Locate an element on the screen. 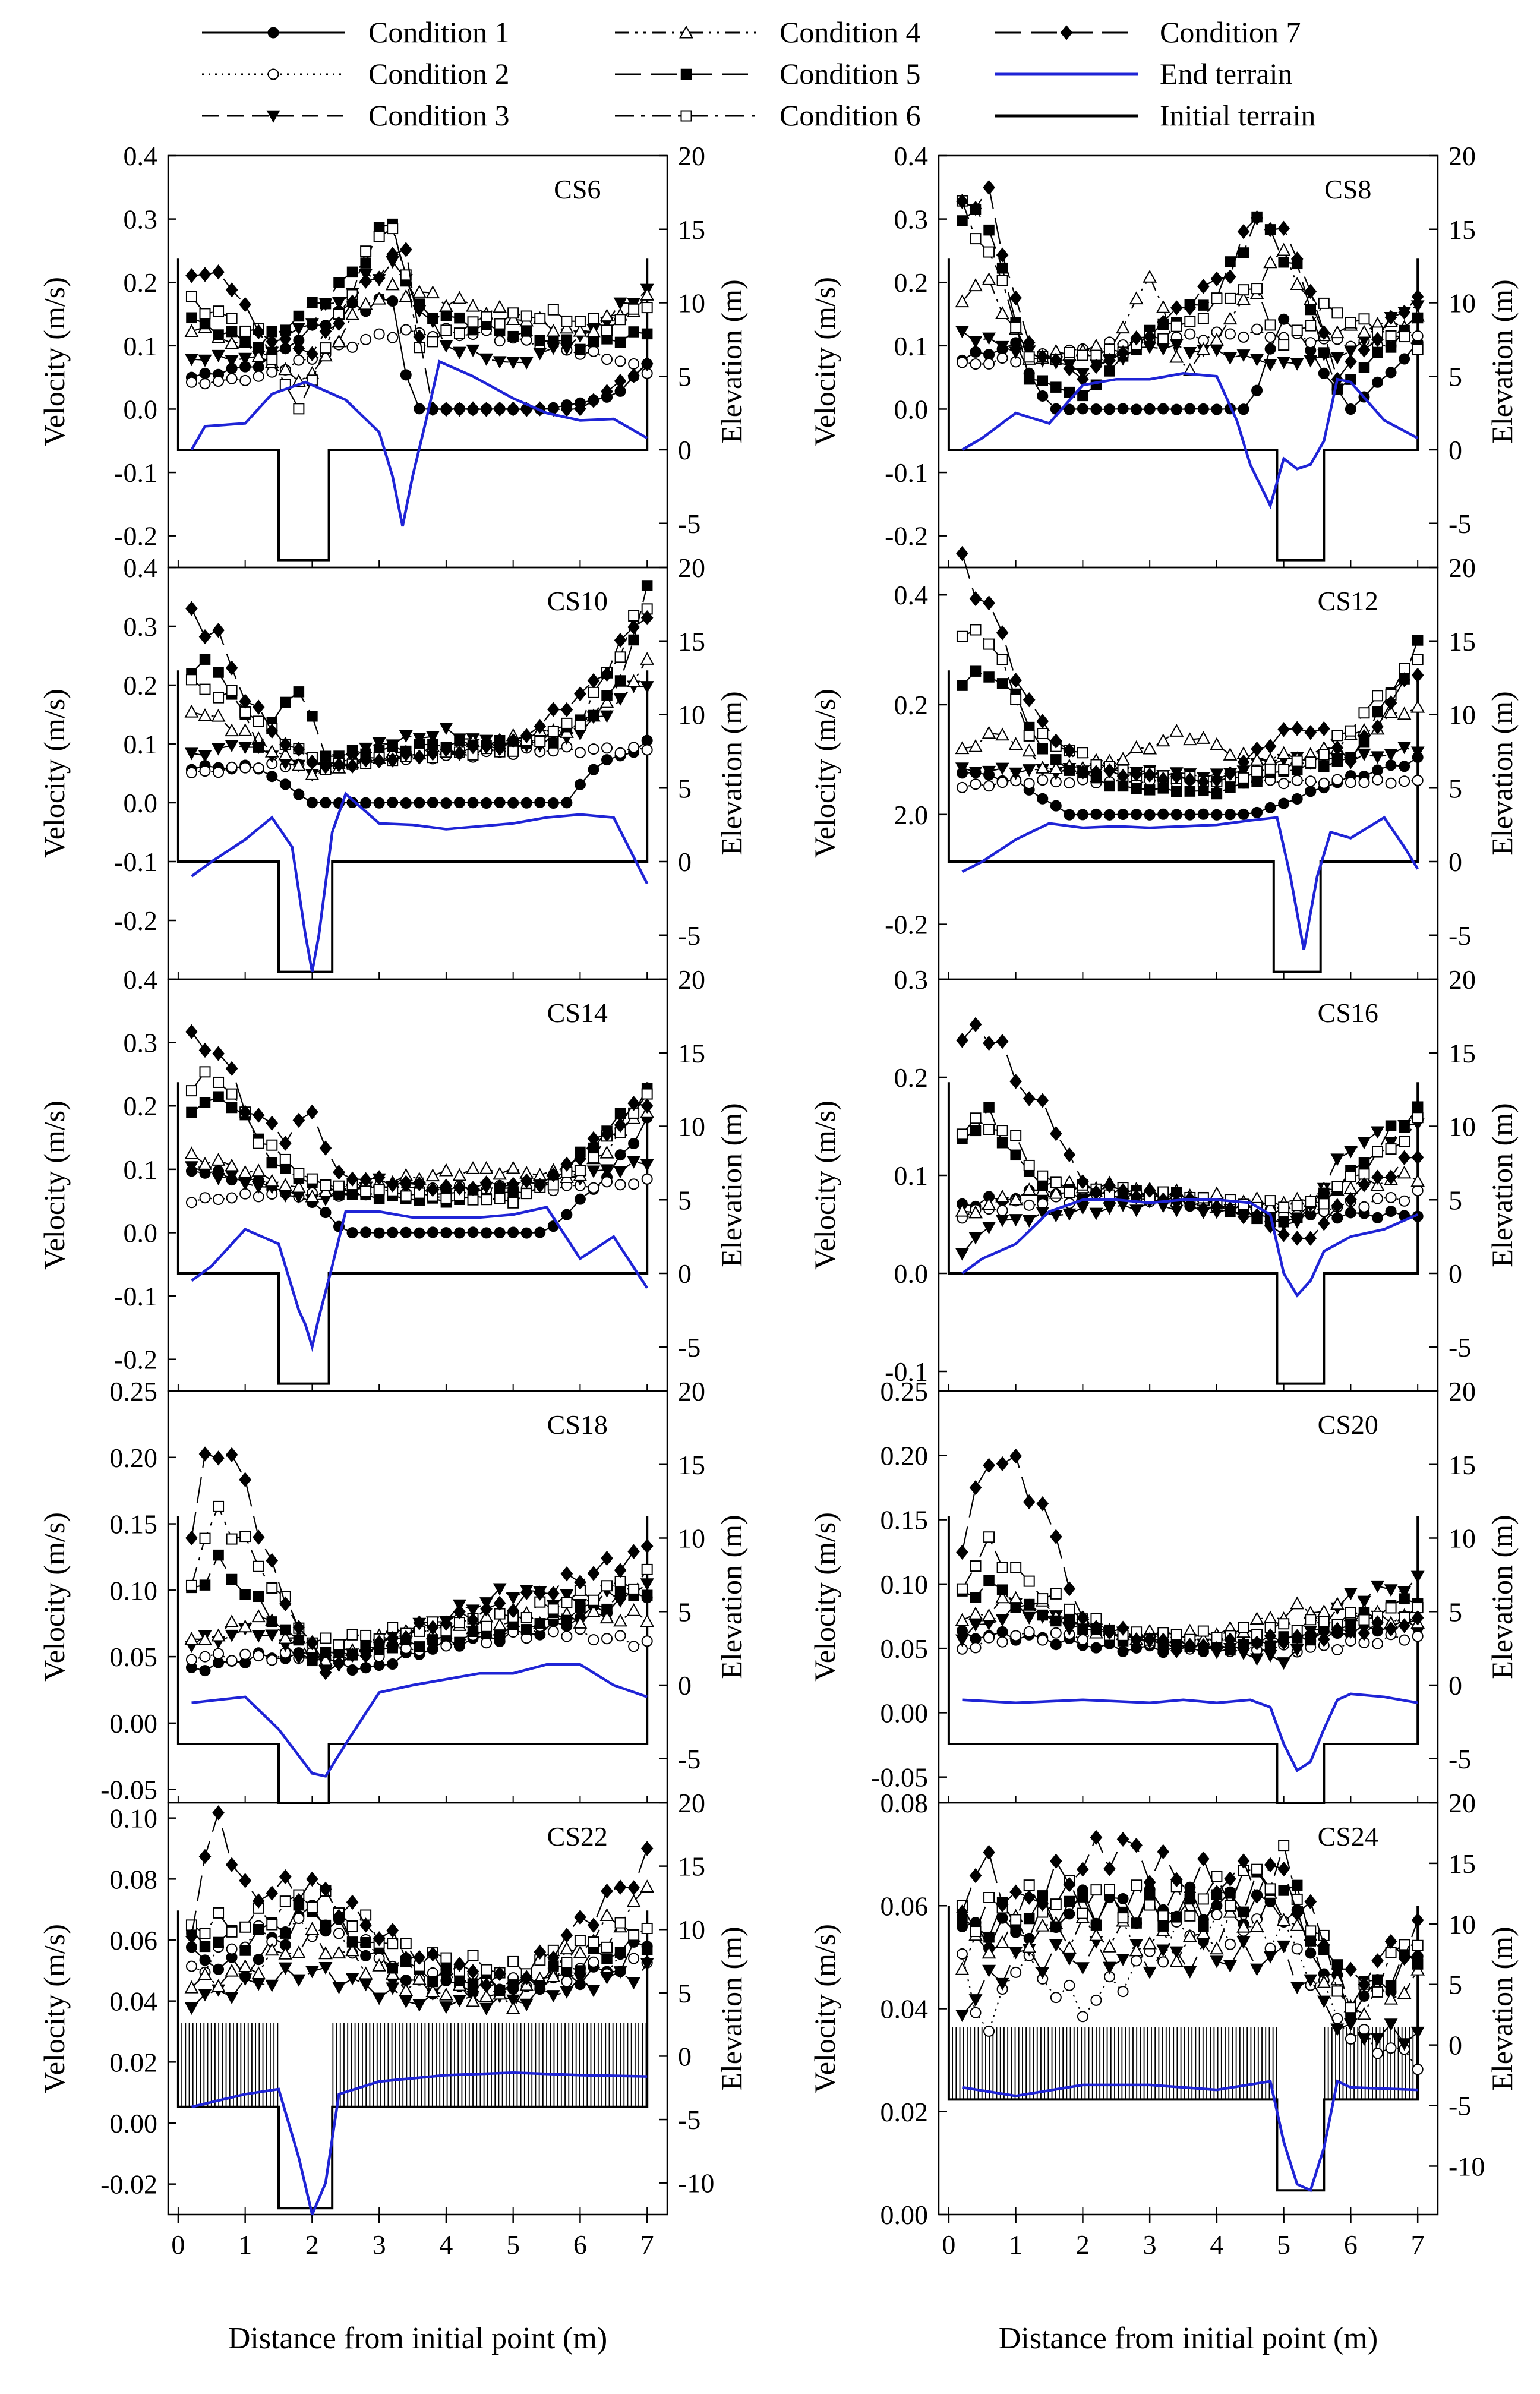 This screenshot has height=2394, width=1540. right-tick-label: -5 is located at coordinates (689, 936).